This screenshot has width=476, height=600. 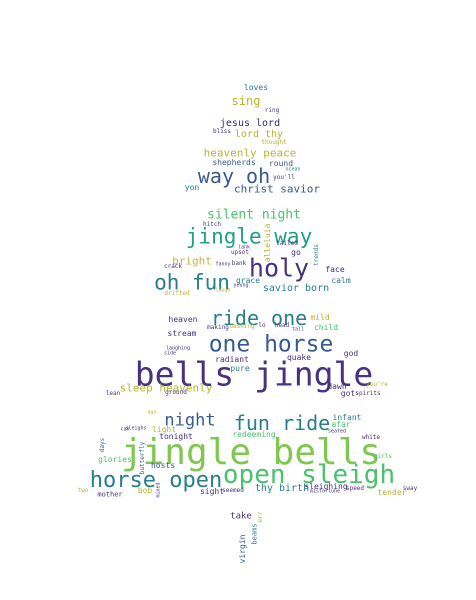 I want to click on word-side: side, so click(x=170, y=353).